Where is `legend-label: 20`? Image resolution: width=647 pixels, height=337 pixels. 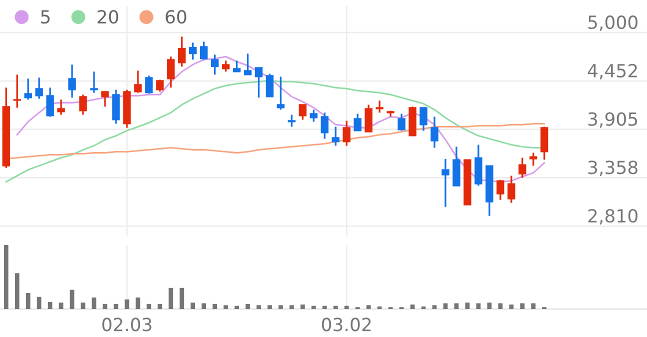 legend-label: 20 is located at coordinates (108, 17).